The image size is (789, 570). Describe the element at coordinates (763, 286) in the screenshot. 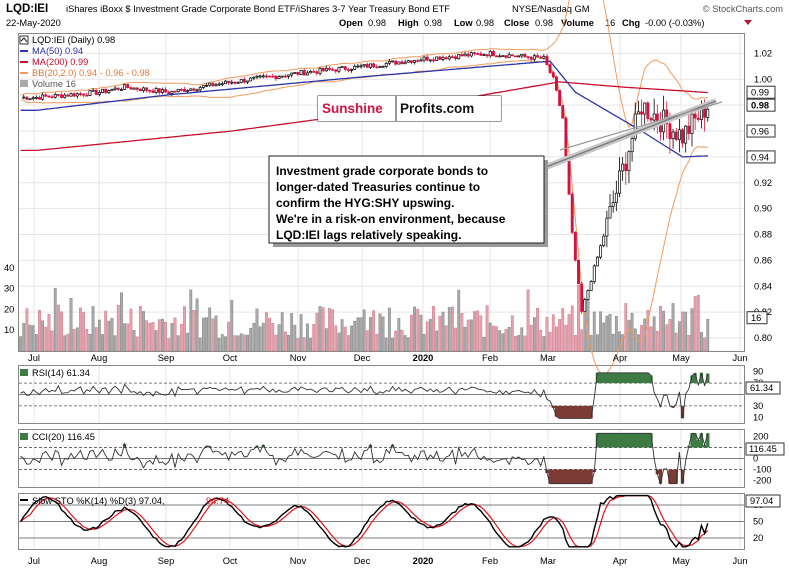

I see `price-tick-label: 0.84` at that location.